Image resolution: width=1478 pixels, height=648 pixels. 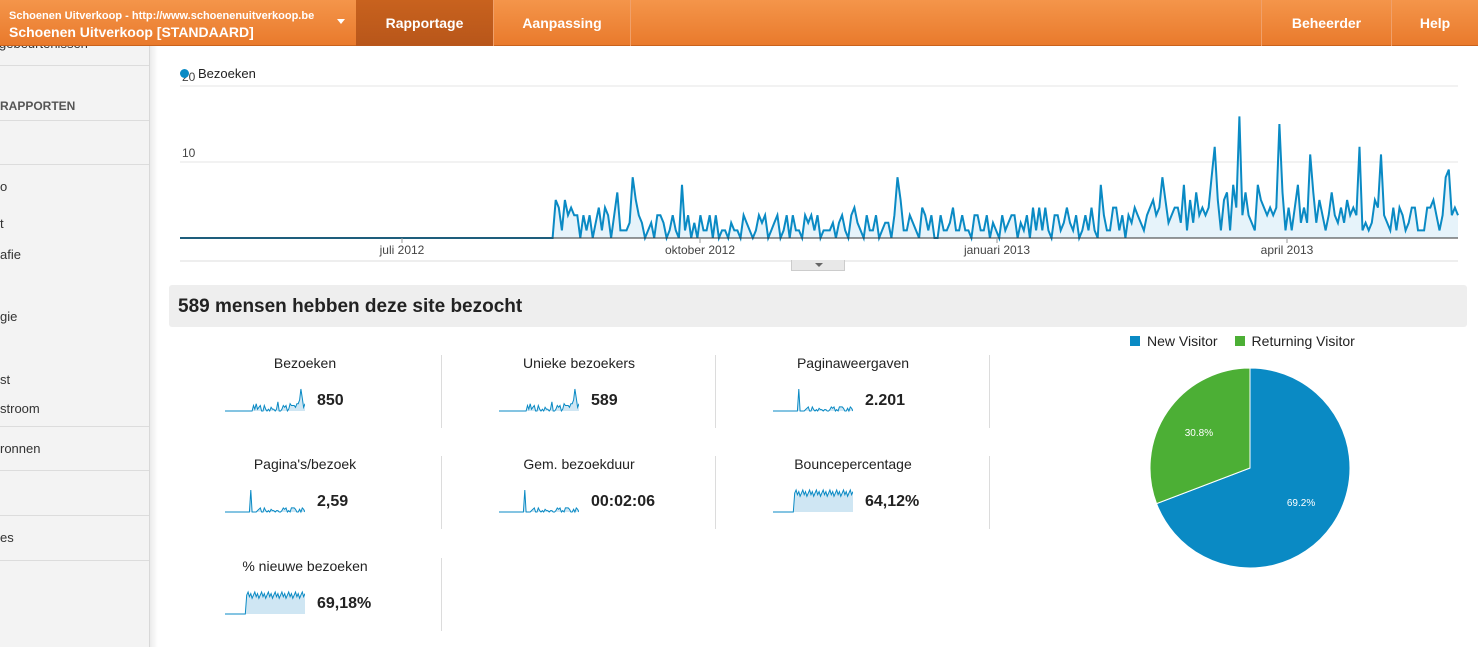 I want to click on x-tick-label: april 2013, so click(x=1287, y=250).